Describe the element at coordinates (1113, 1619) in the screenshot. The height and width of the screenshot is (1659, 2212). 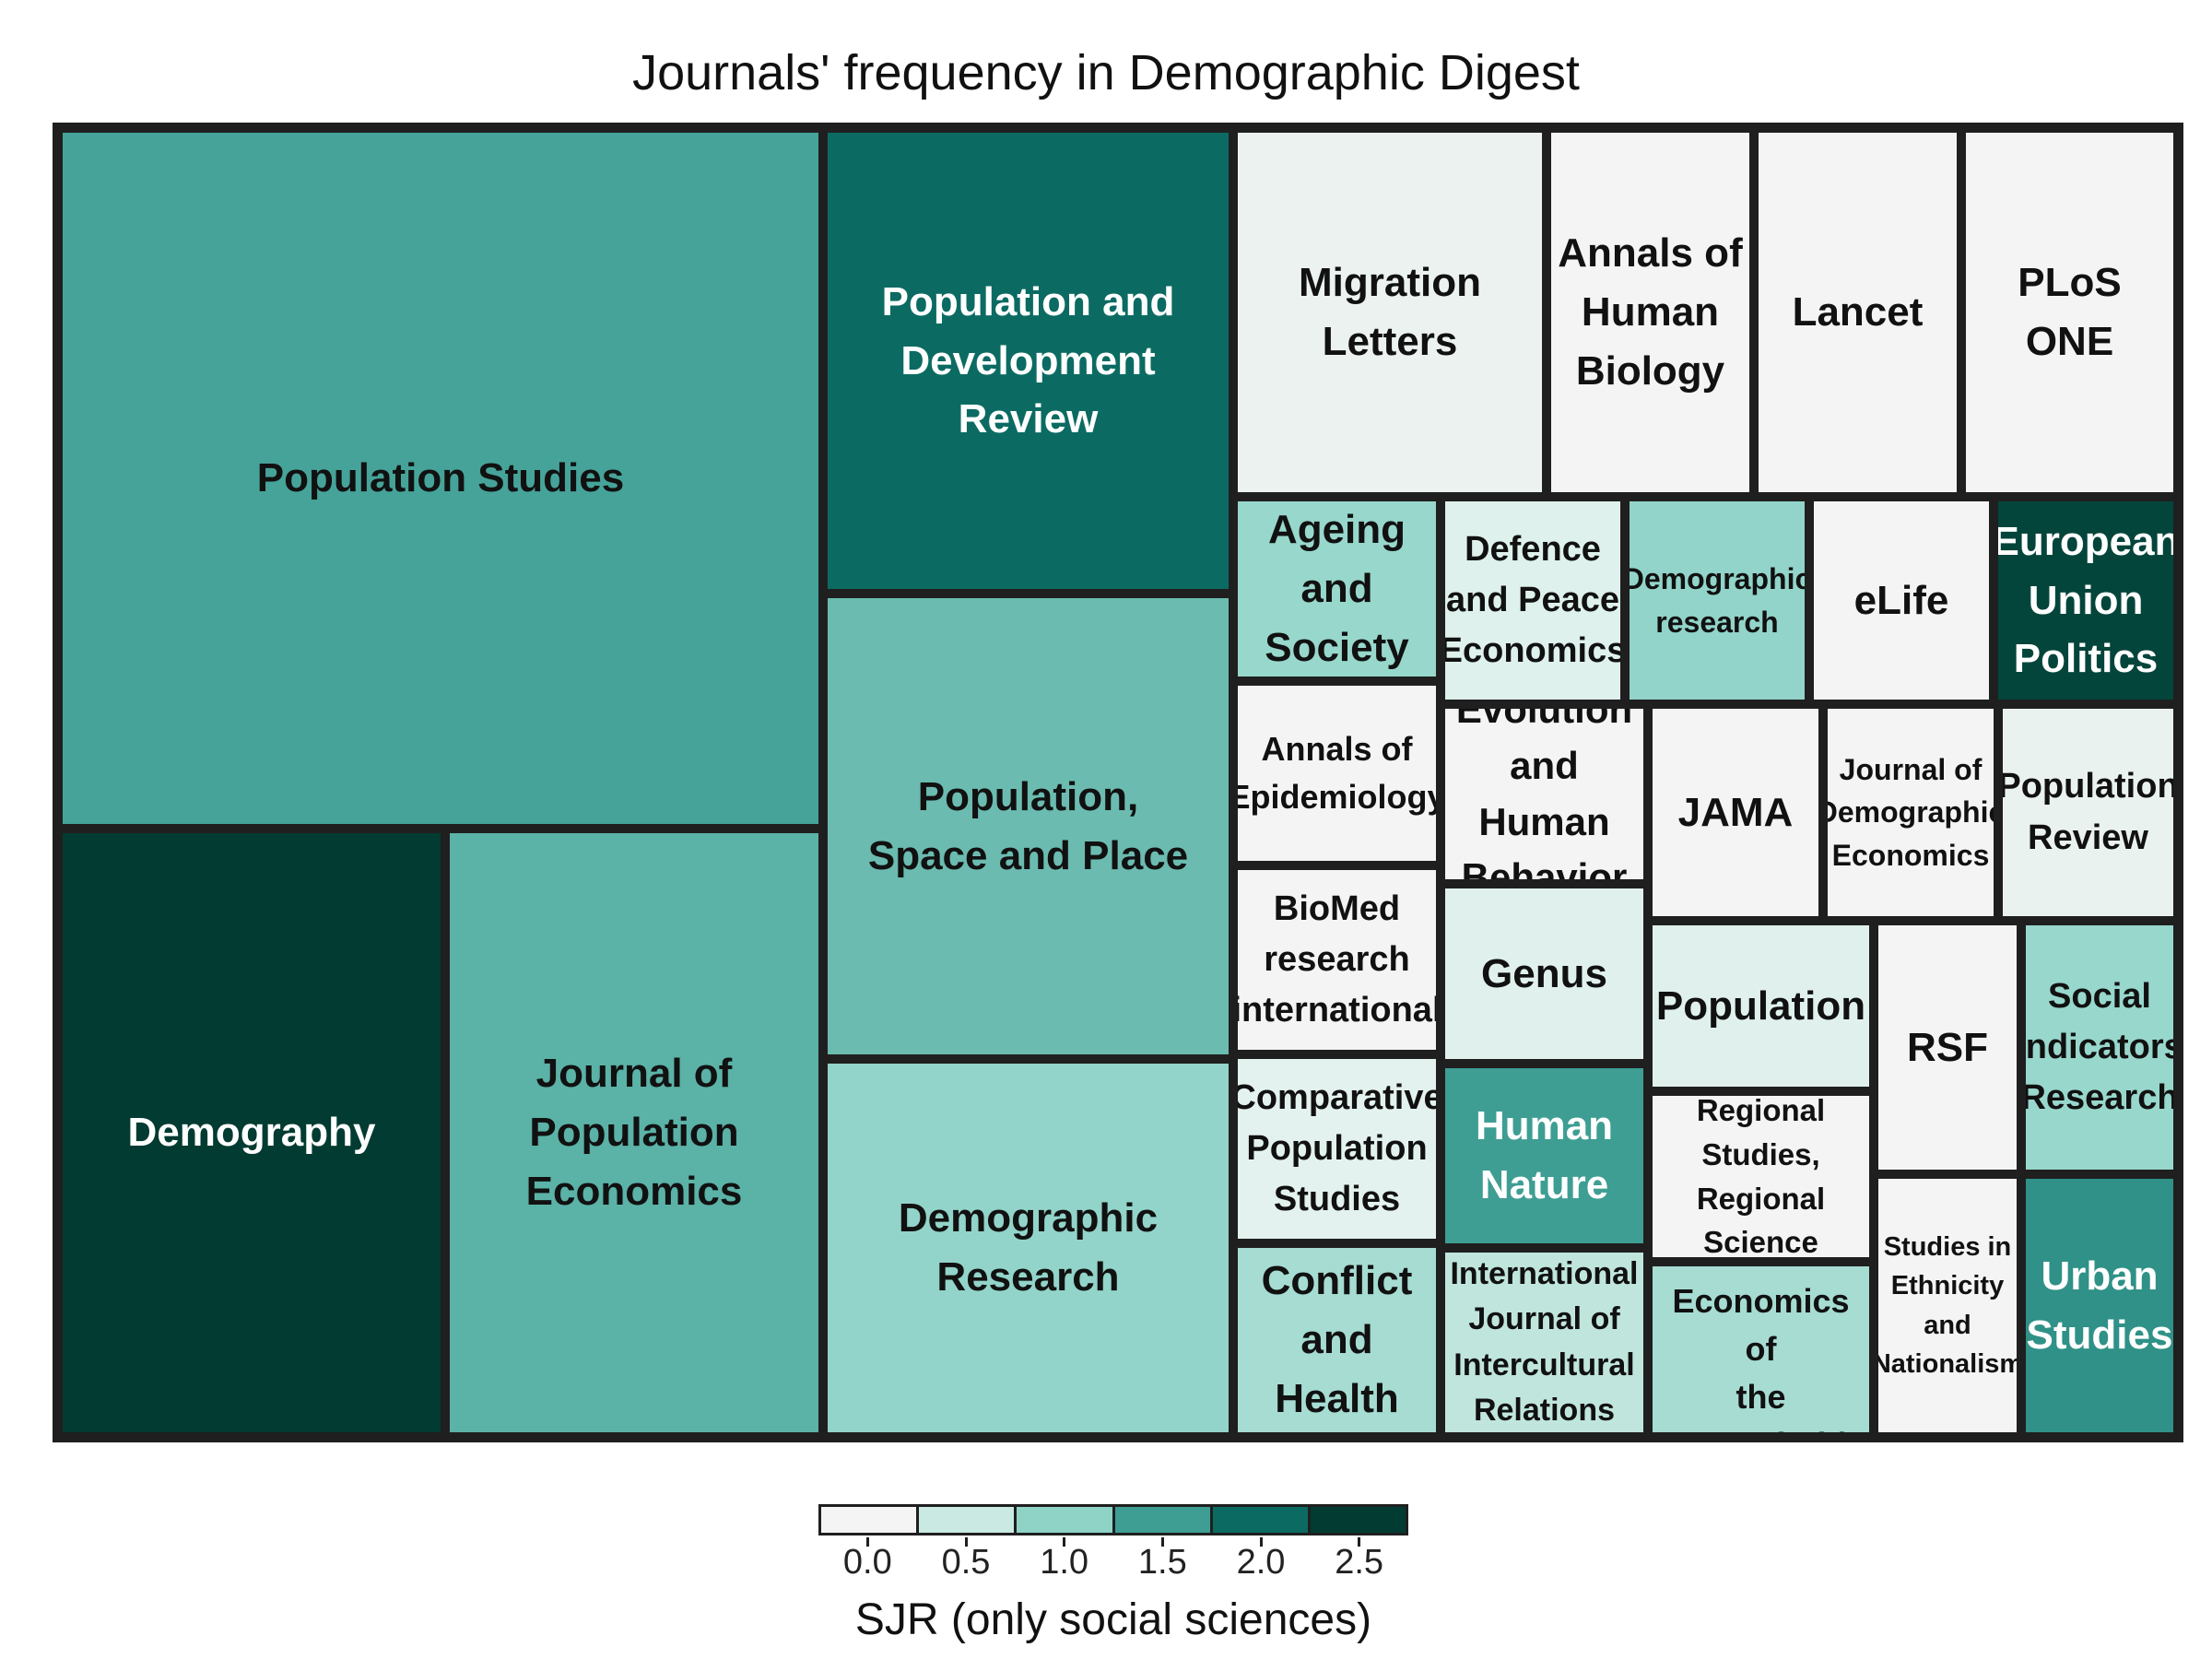
I see `colorbar-title: SJR (only social sciences)` at that location.